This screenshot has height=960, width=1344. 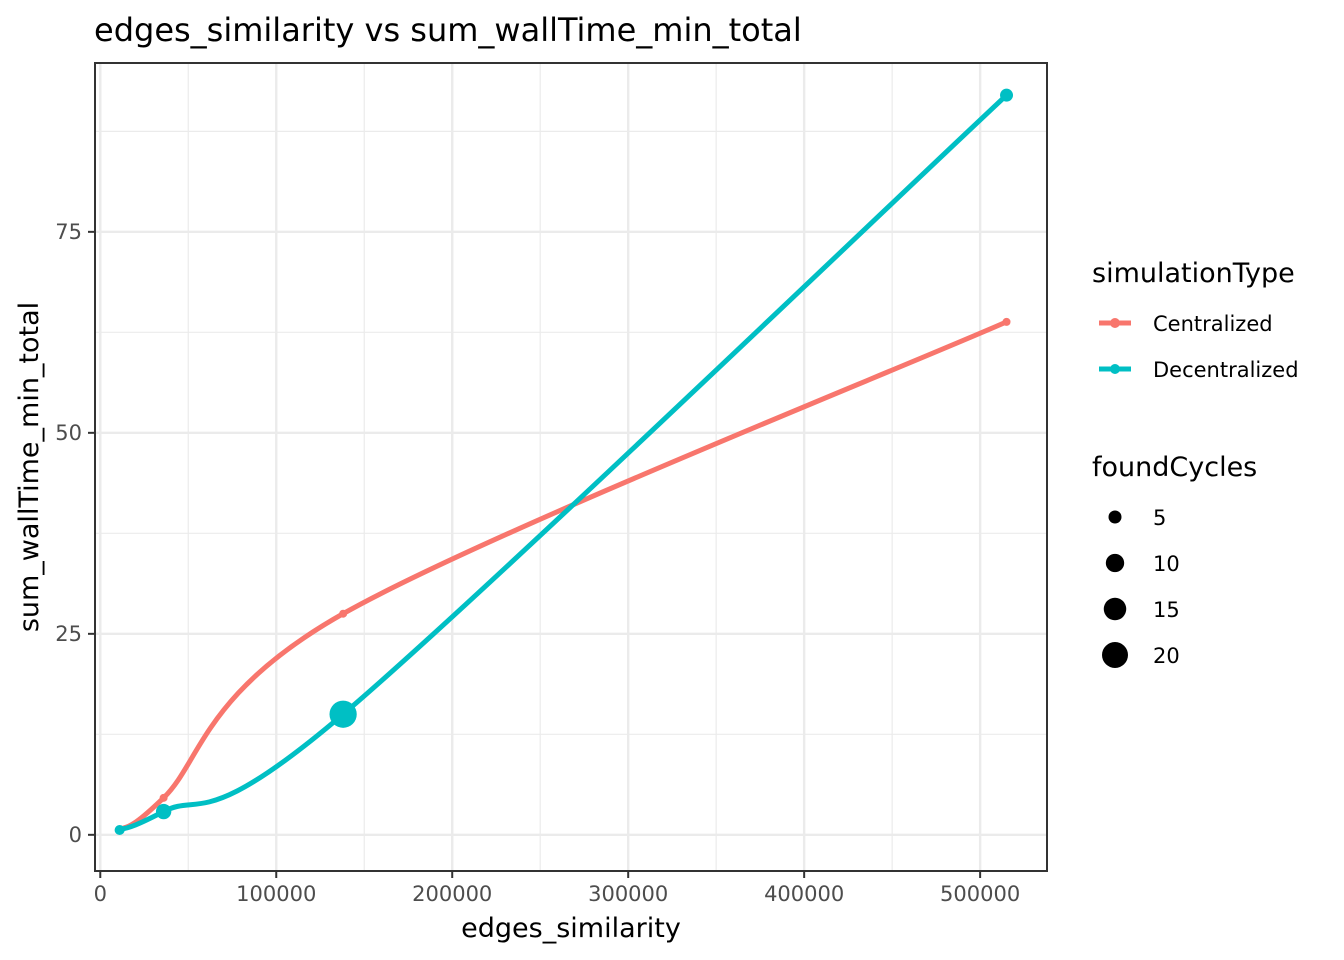 What do you see at coordinates (1166, 610) in the screenshot?
I see `legend-size-label-15: 15` at bounding box center [1166, 610].